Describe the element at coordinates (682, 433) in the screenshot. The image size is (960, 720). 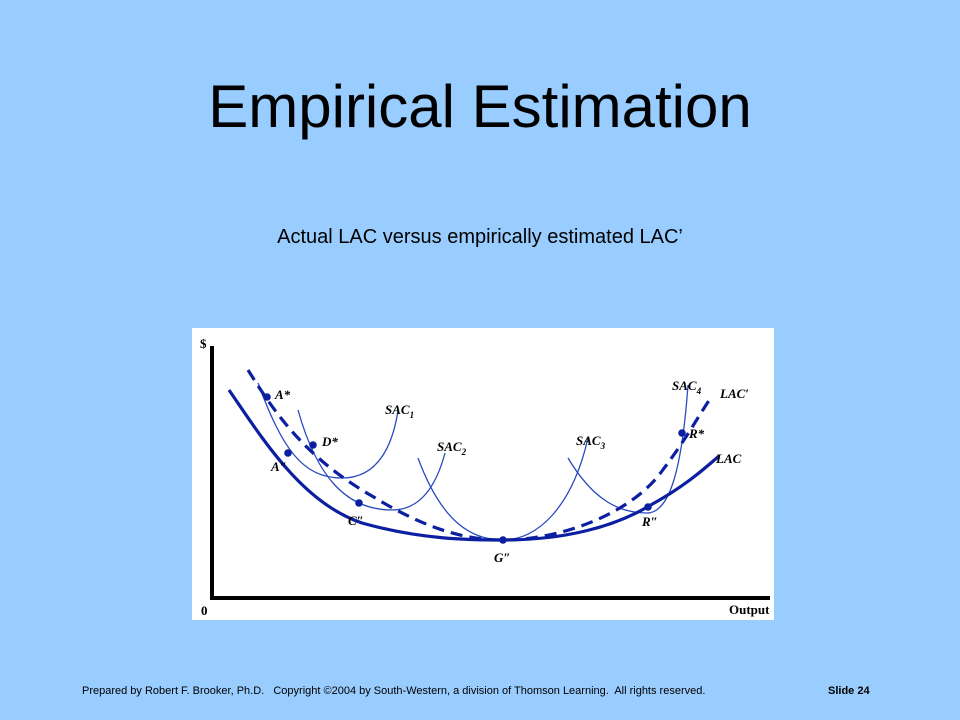
I see `point-r-star` at that location.